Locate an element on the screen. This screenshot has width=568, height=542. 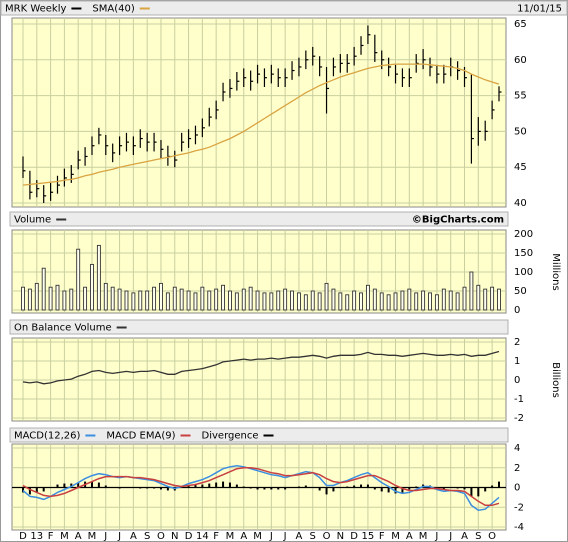
y-tick-label: -2 is located at coordinates (519, 507).